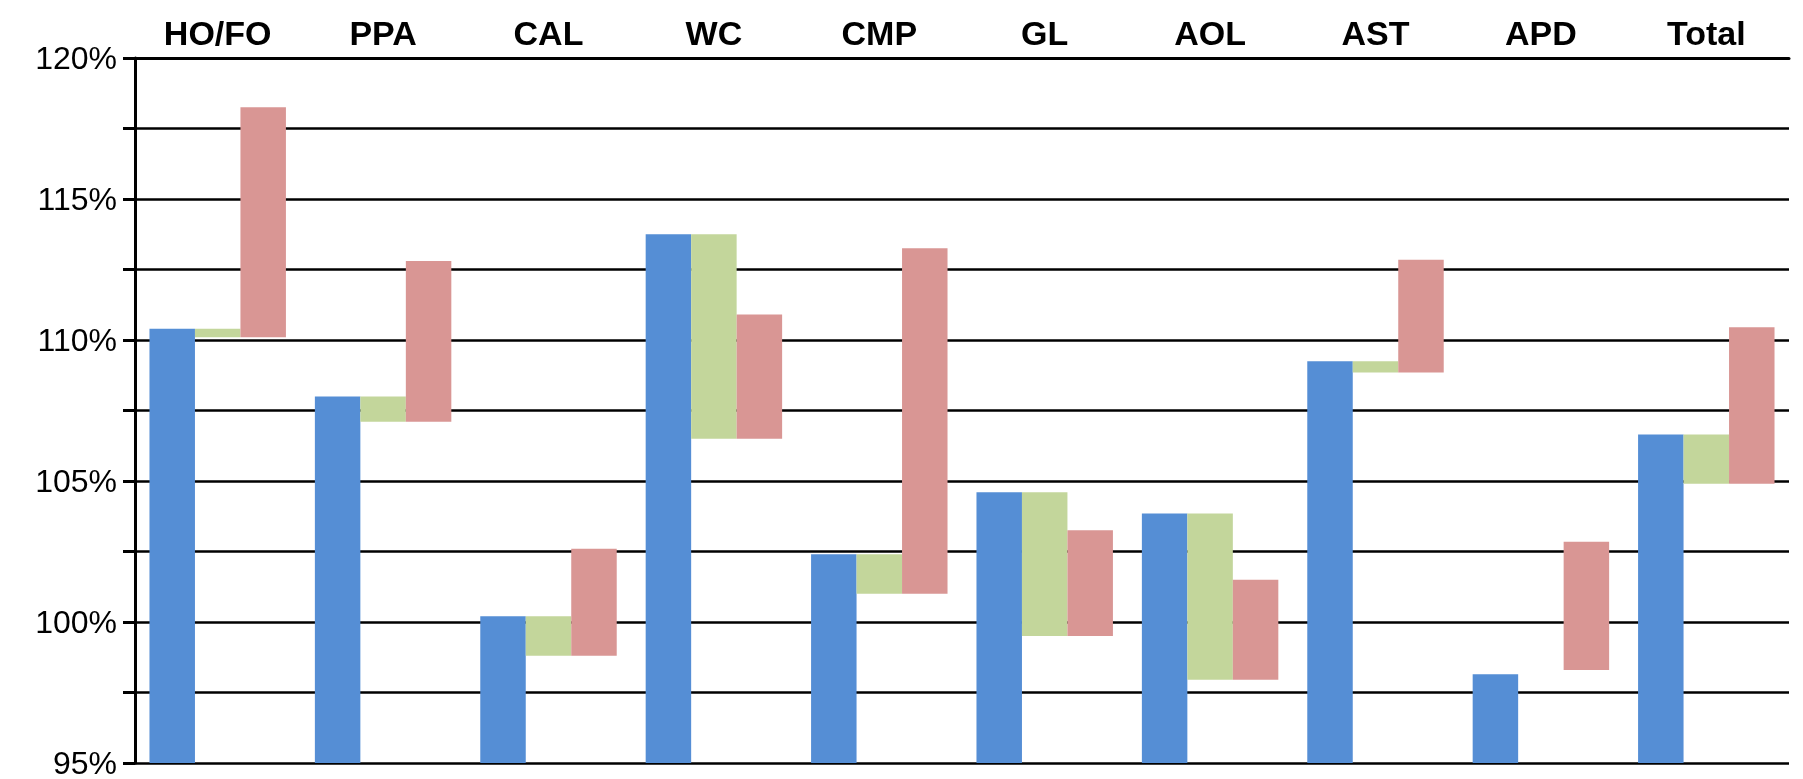 The height and width of the screenshot is (779, 1803). What do you see at coordinates (548, 33) in the screenshot?
I see `x-tick-label: CAL` at bounding box center [548, 33].